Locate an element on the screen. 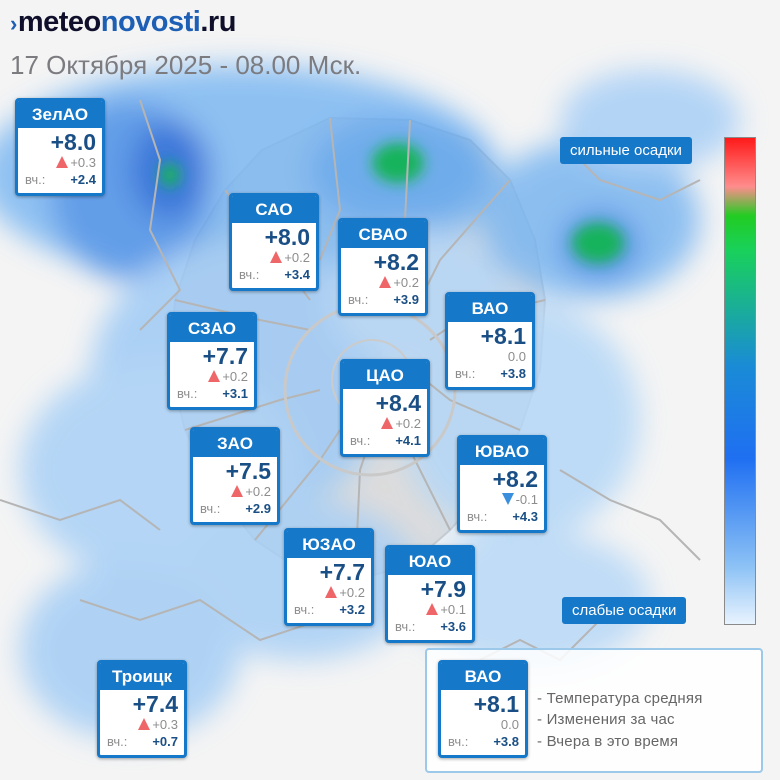 Image resolution: width=780 pixels, height=780 pixels. average-temperature: +7.7 is located at coordinates (342, 572).